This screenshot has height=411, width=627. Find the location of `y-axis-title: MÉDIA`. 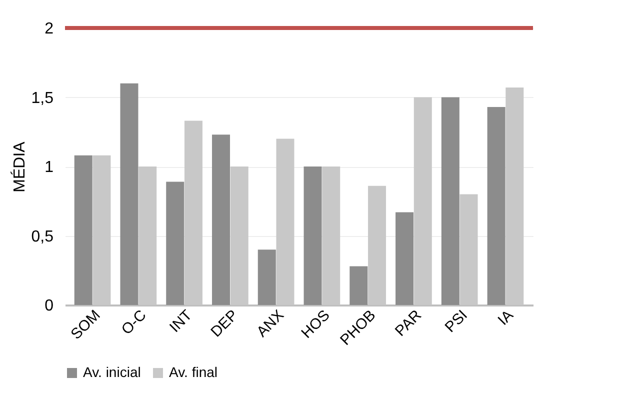

y-axis-title: MÉDIA is located at coordinates (19, 166).